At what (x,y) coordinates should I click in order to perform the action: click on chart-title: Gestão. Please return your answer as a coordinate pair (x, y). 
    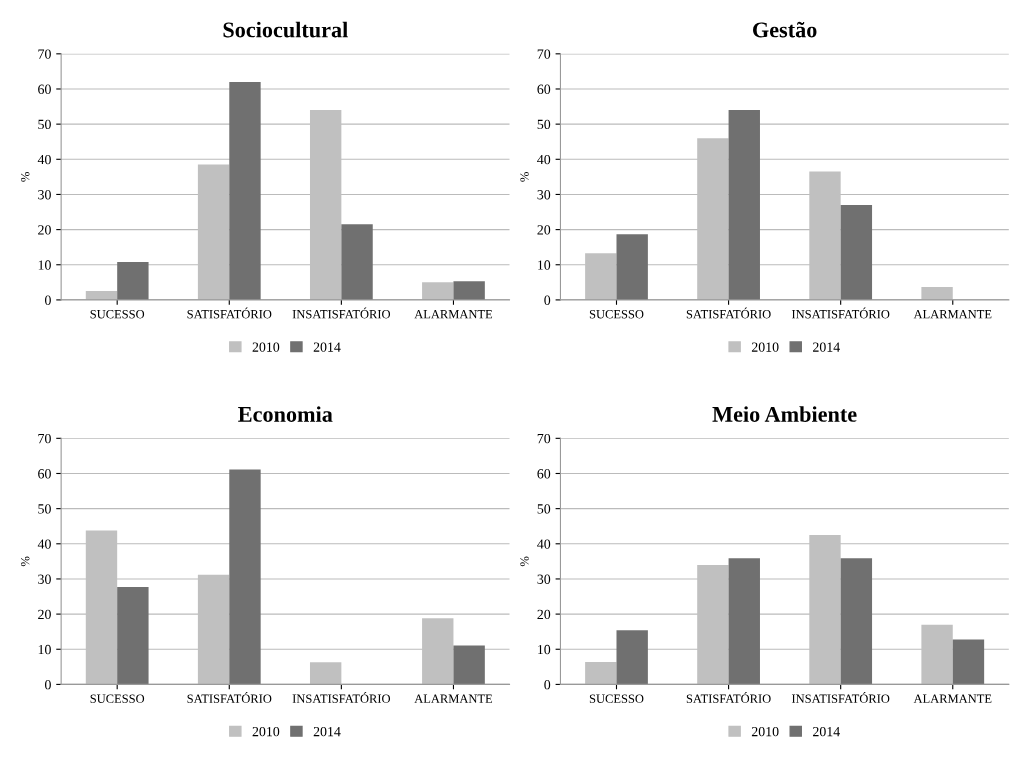
    Looking at the image, I should click on (785, 29).